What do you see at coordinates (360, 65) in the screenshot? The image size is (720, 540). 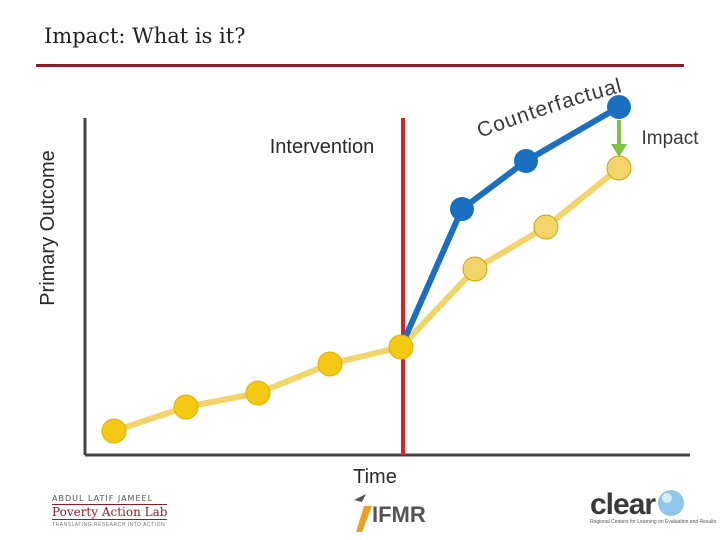 I see `title-rule` at bounding box center [360, 65].